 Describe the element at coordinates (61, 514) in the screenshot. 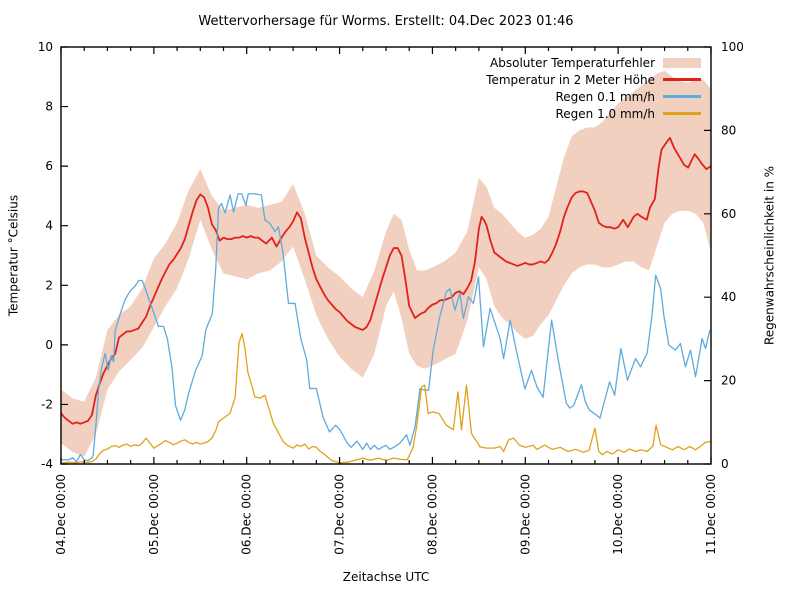

I see `x-tick-label: 04.Dec 00:00` at that location.